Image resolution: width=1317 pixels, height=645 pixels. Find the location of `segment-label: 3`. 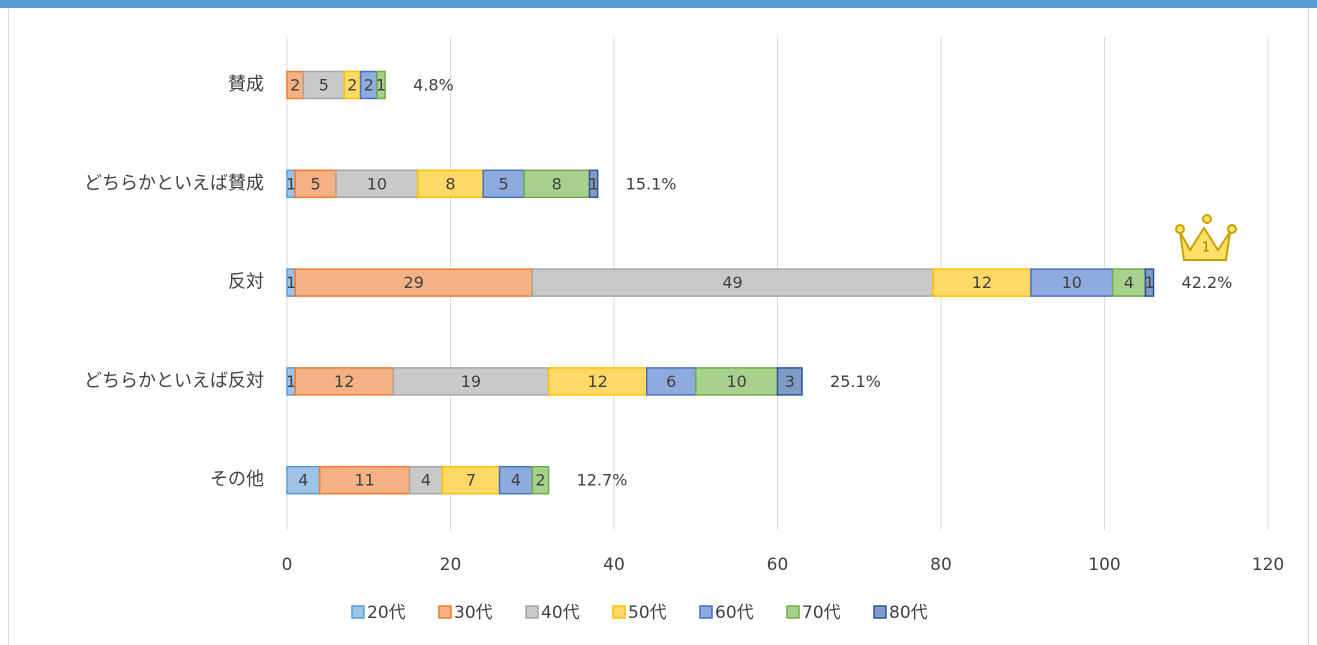

segment-label: 3 is located at coordinates (790, 381).